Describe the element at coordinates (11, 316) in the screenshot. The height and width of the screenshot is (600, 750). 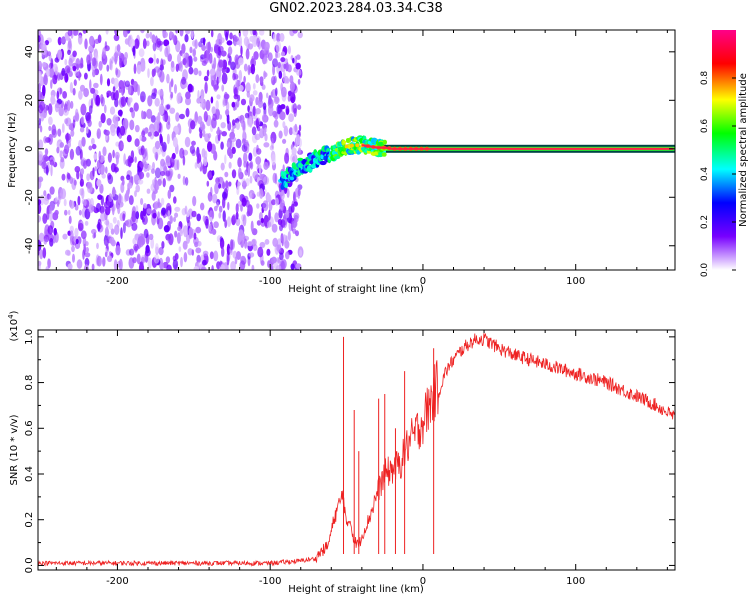
I see `snr-scale-exponent: 4` at that location.